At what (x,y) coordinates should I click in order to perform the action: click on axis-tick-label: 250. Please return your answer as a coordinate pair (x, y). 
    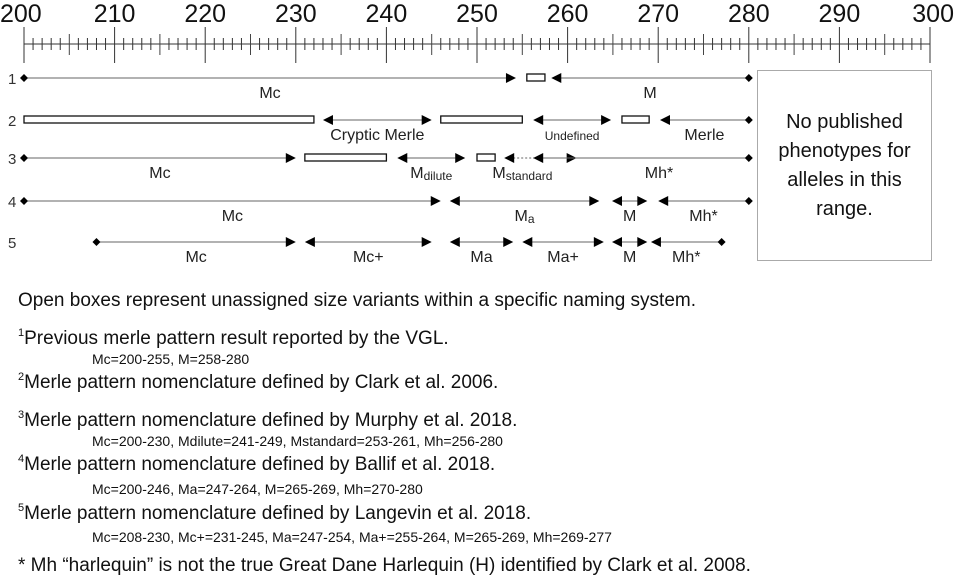
    Looking at the image, I should click on (477, 14).